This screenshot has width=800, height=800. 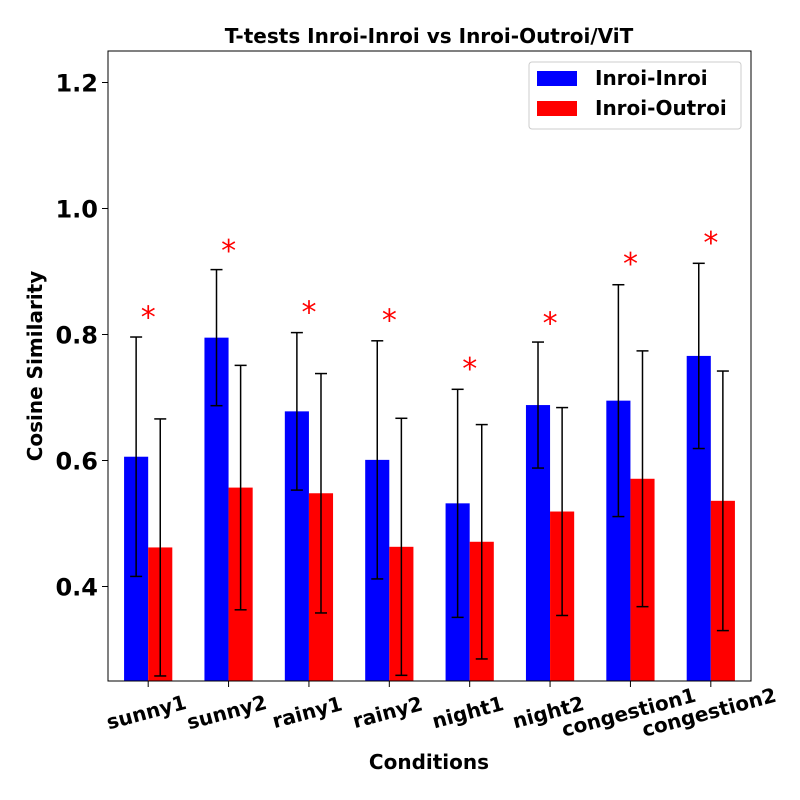 What do you see at coordinates (76, 84) in the screenshot?
I see `y-tick-label: 1.2` at bounding box center [76, 84].